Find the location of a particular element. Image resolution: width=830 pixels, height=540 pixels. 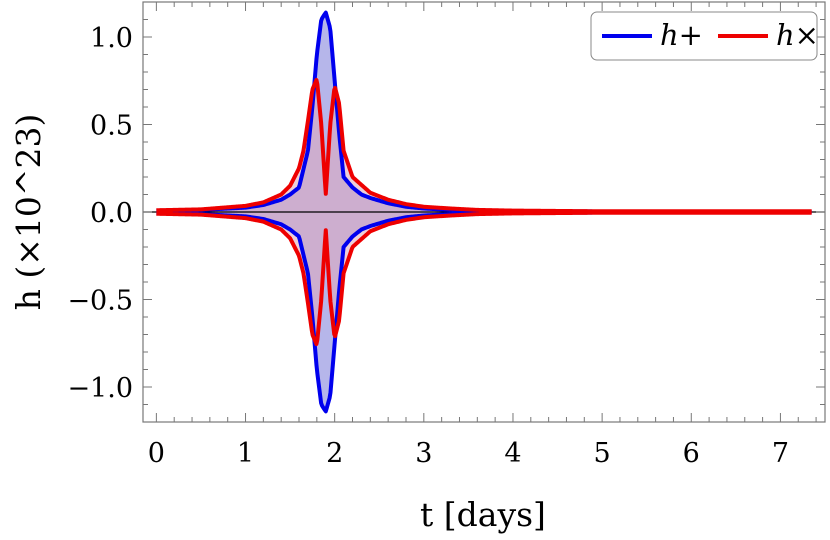

x-tick-labels: 0 1 2 3 4 5 6 7 is located at coordinates (468, 453).